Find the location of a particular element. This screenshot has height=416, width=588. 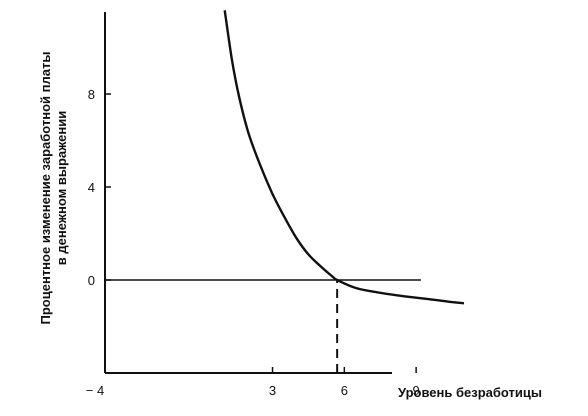

y-tick-label: 0 is located at coordinates (91, 280).